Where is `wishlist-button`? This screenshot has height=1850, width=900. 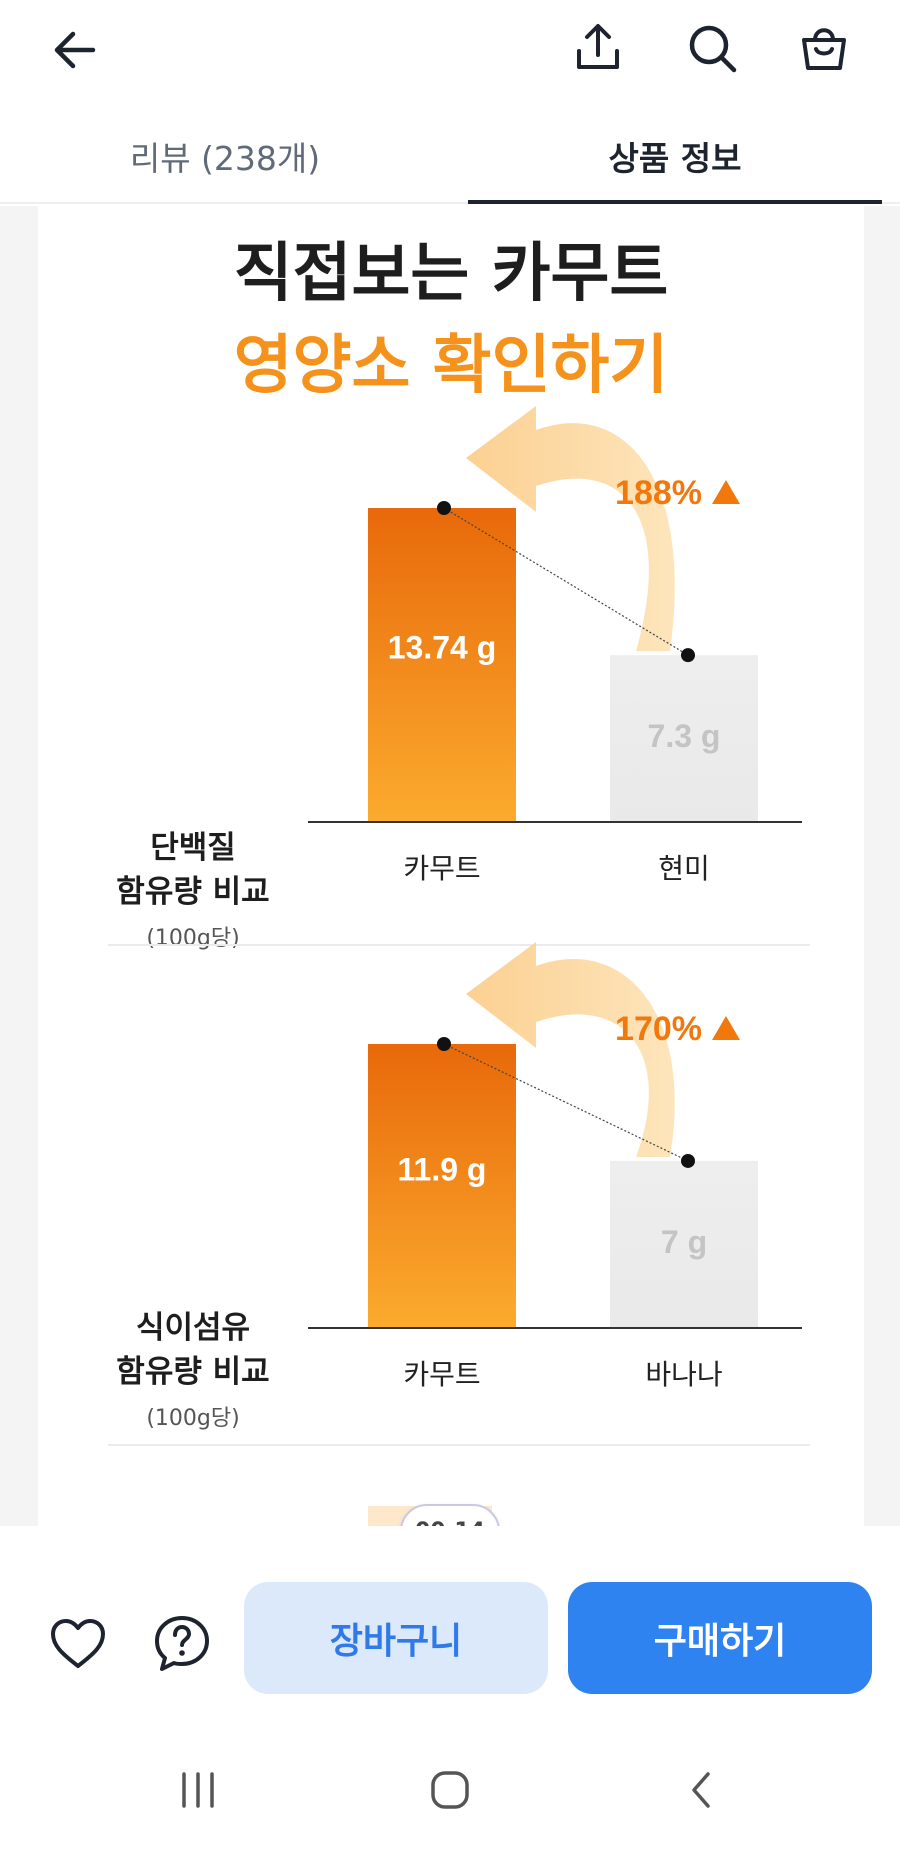 wishlist-button is located at coordinates (78, 1644).